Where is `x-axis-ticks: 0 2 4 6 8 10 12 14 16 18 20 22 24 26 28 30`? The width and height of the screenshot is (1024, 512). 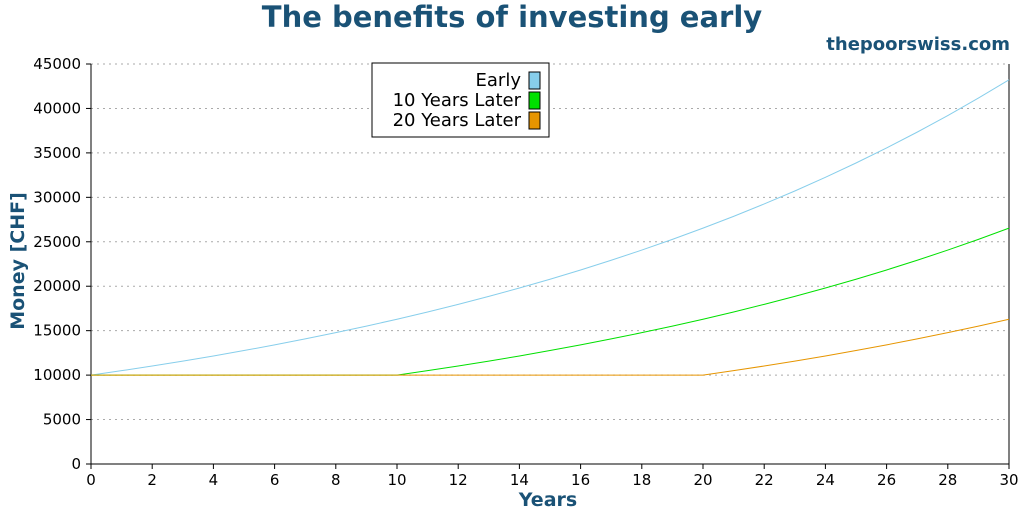
x-axis-ticks: 0 2 4 6 8 10 12 14 16 18 20 22 24 26 28 30 is located at coordinates (552, 476).